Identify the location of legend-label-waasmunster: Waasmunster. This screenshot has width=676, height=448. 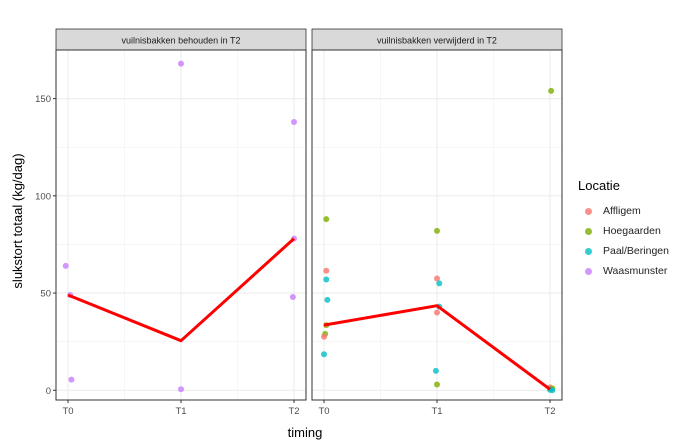
(635, 271).